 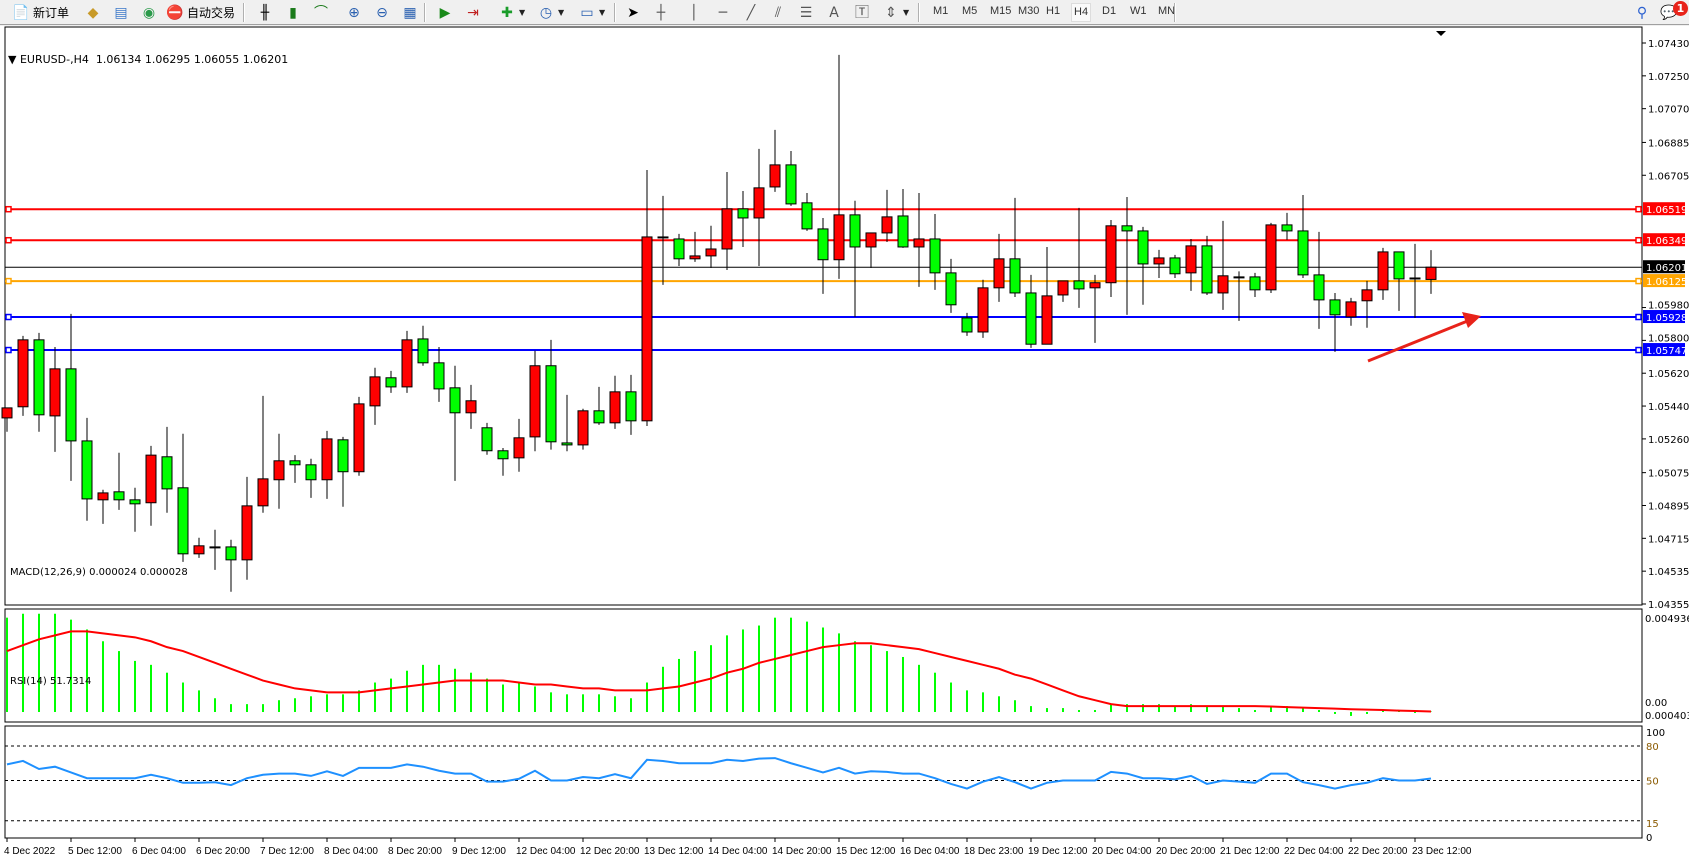 I want to click on time-axis-label: 19 Dec 12:00, so click(x=1058, y=851).